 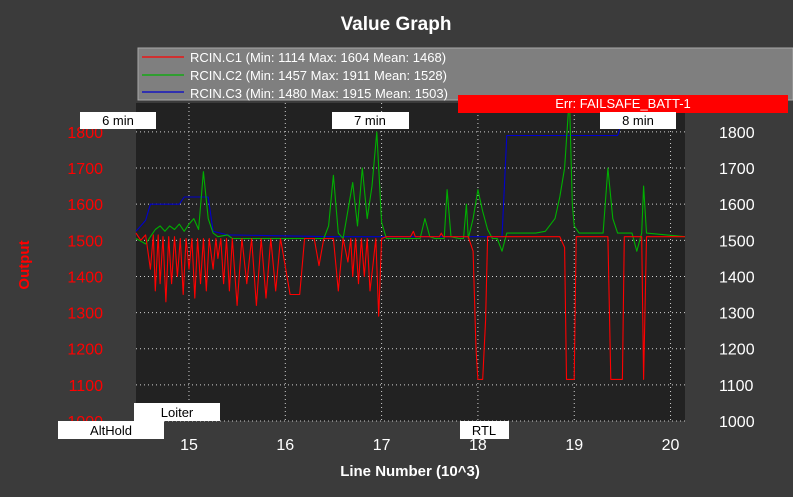 I want to click on y-tick-label-right: 1400, so click(x=737, y=277).